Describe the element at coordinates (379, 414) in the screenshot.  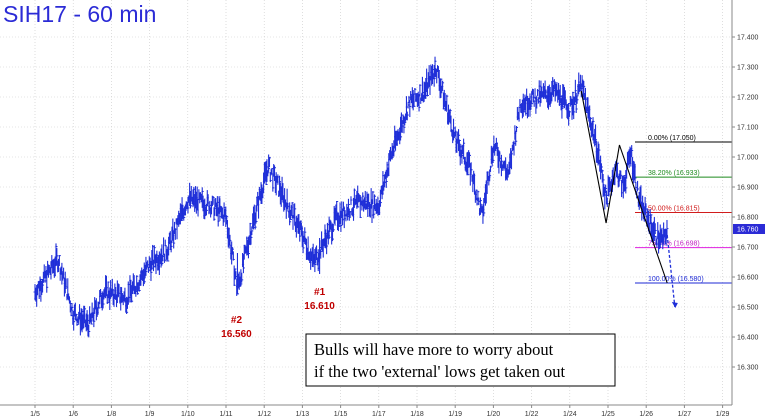
I see `x-tick-label: 1/17` at that location.